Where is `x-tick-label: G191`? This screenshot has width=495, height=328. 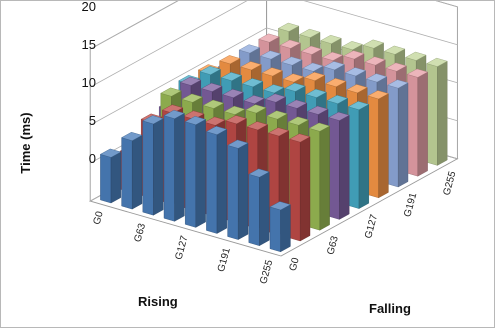
x-tick-label: G191 is located at coordinates (224, 259).